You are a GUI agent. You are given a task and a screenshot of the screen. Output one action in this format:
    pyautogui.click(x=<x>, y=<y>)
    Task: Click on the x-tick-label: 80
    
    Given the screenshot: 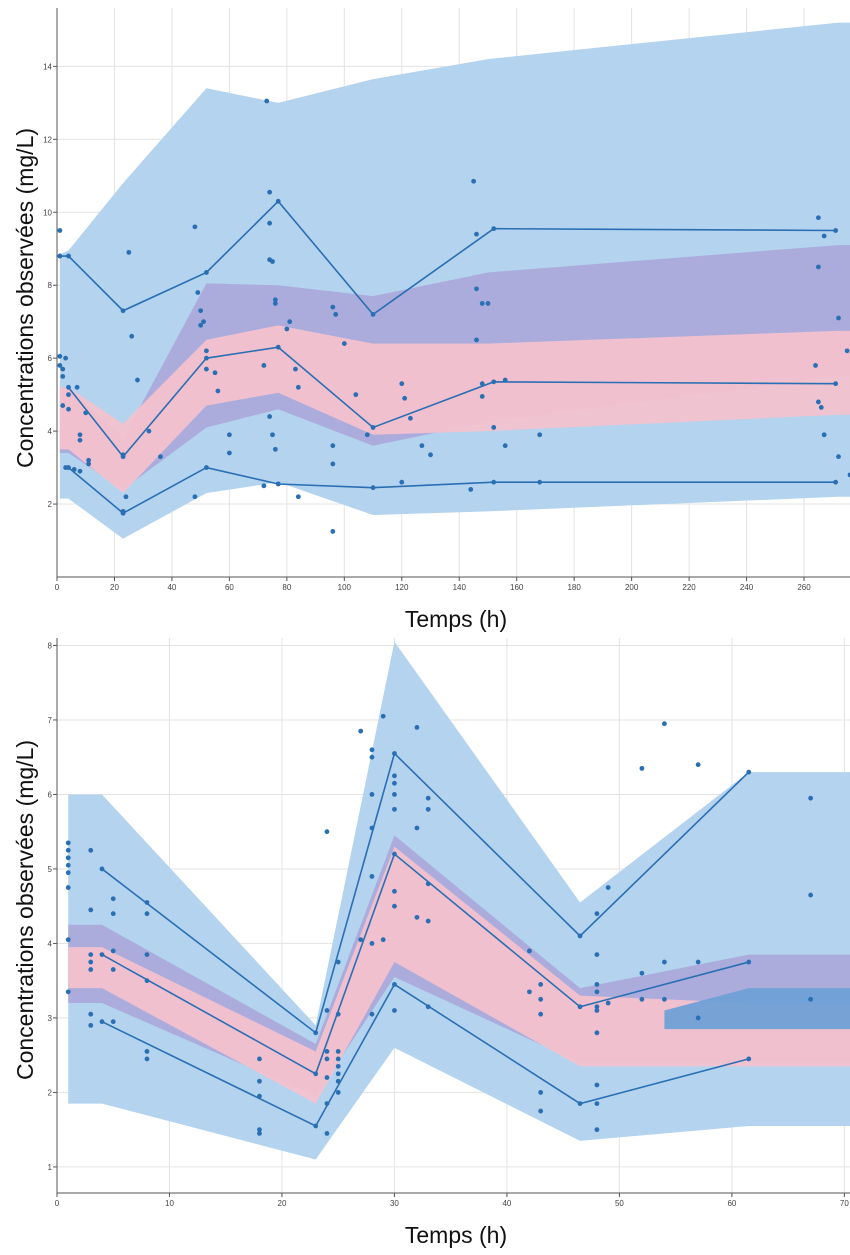 What is the action you would take?
    pyautogui.click(x=286, y=587)
    